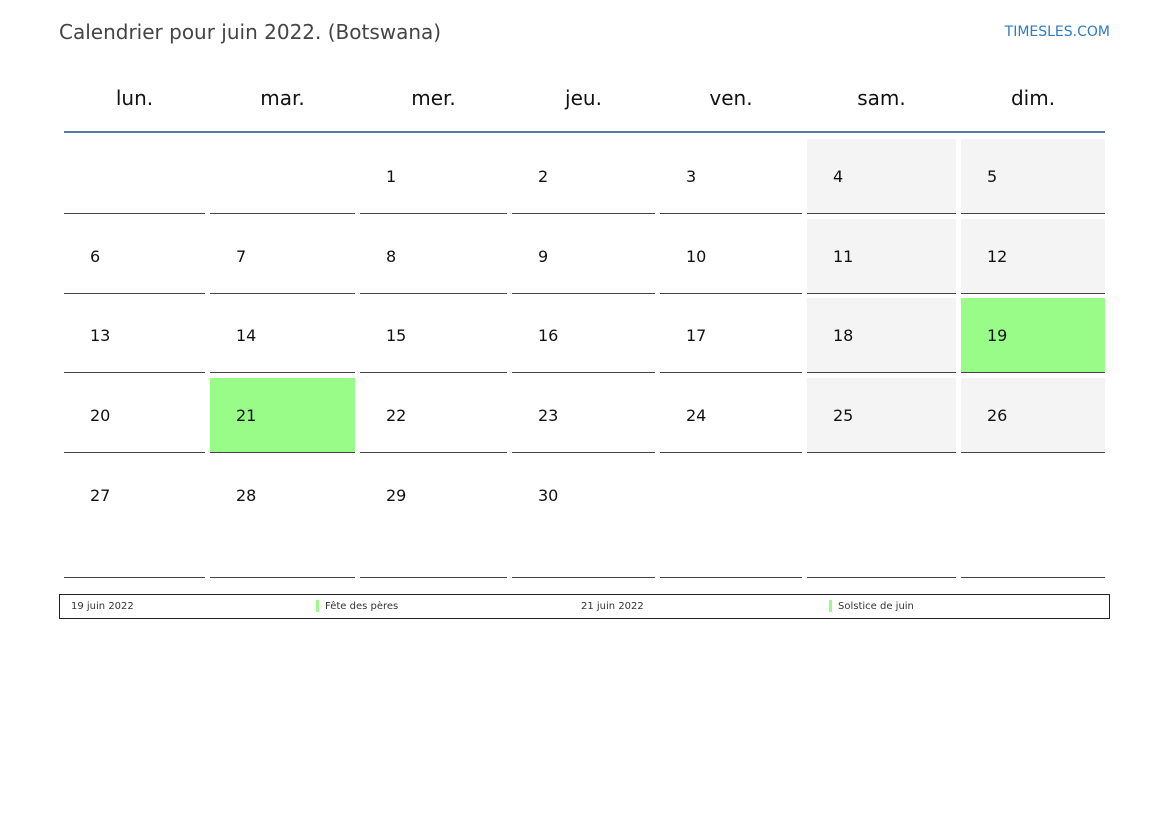 This screenshot has height=827, width=1169. Describe the element at coordinates (95, 256) in the screenshot. I see `day-number: 6` at that location.